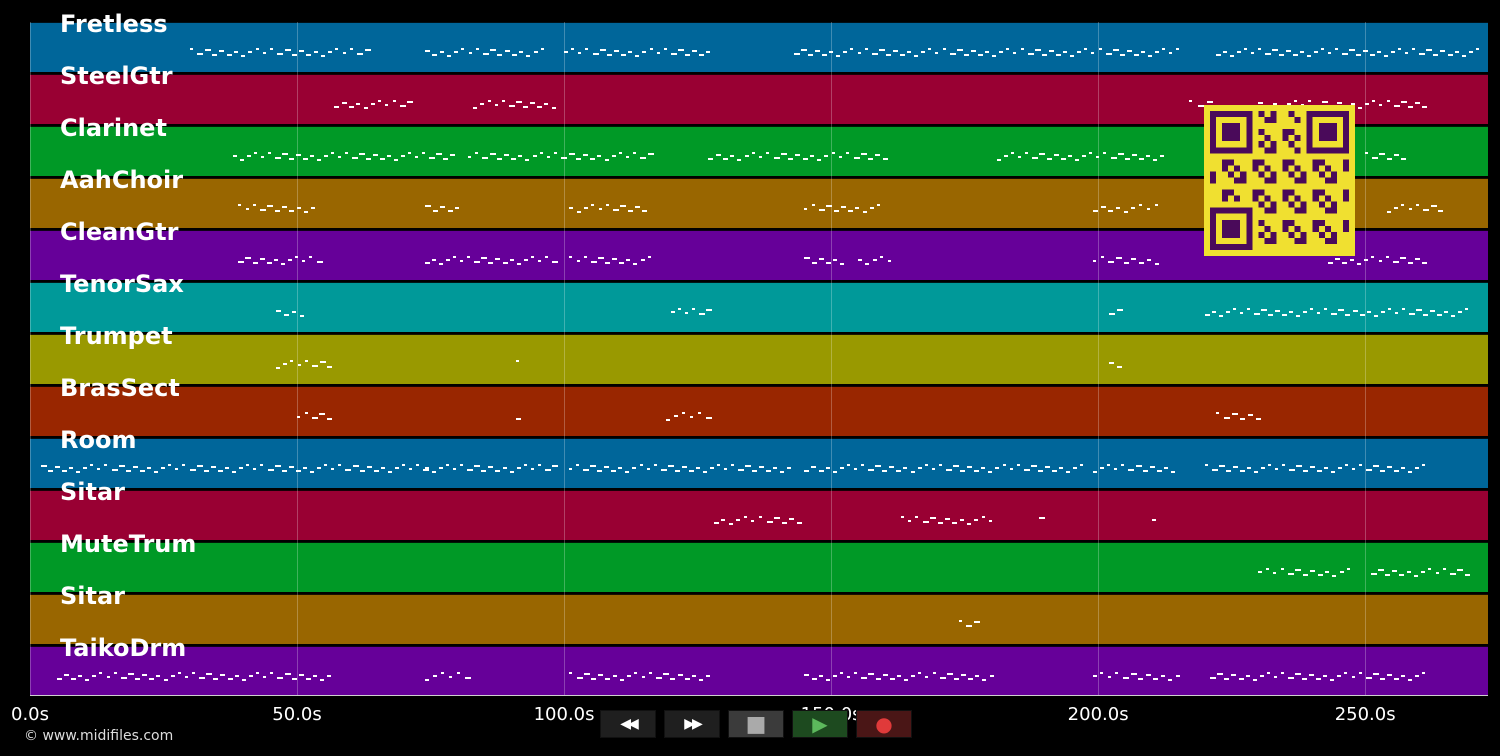 The image size is (1500, 756). Describe the element at coordinates (756, 724) in the screenshot. I see `stop-button: ■` at that location.